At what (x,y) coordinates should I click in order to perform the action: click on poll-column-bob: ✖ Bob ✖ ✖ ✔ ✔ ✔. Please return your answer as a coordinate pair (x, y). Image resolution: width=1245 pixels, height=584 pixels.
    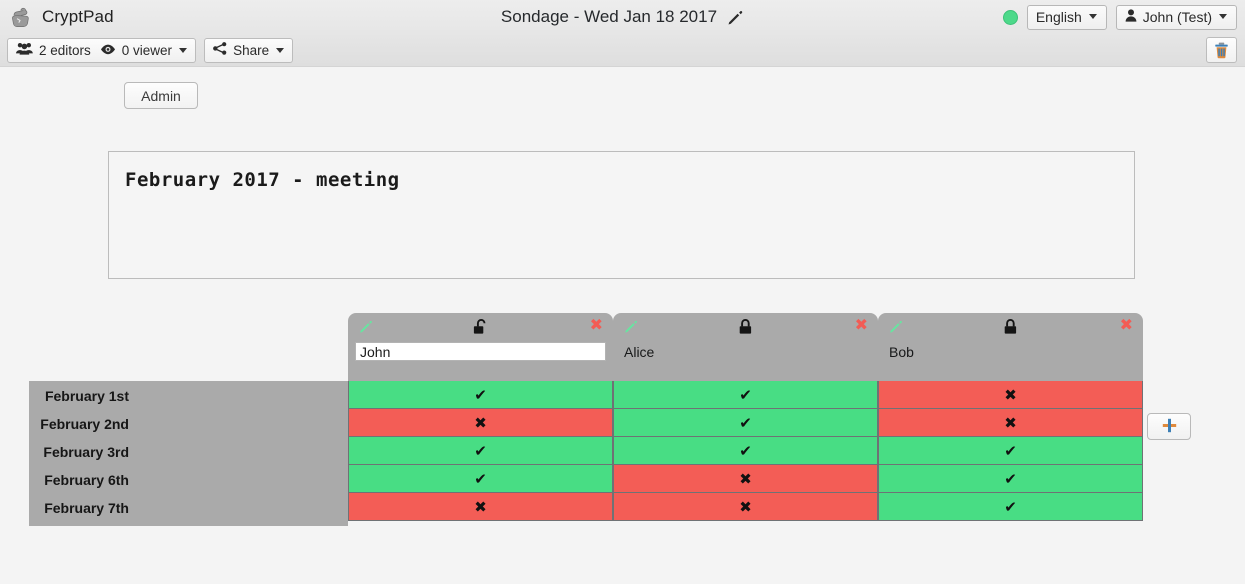
    Looking at the image, I should click on (1010, 417).